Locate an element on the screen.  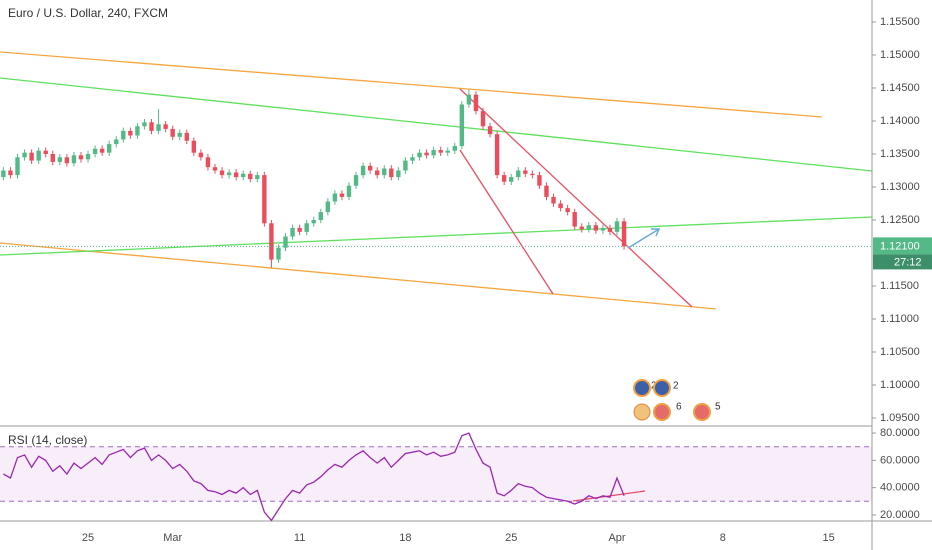
x-tick-label: 11 is located at coordinates (299, 538).